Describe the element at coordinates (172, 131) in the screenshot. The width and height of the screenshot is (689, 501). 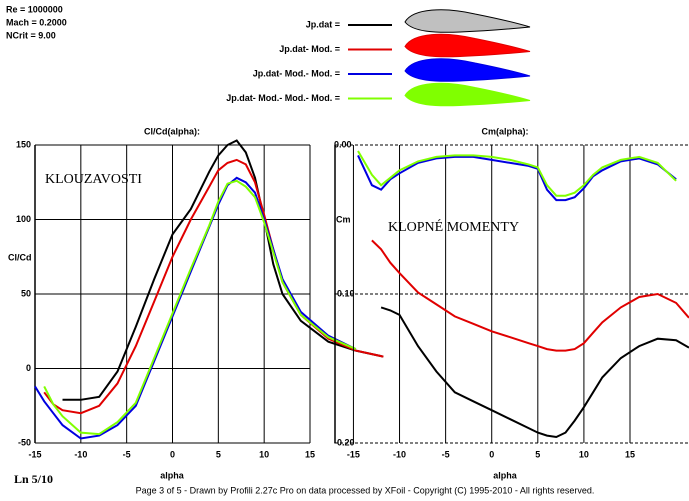
I see `chart-title: Cl/Cd(alpha):` at that location.